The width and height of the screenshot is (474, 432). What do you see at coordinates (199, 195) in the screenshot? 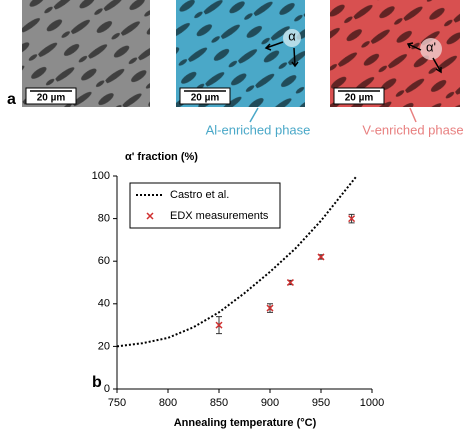
I see `legend-label: Castro et al.` at bounding box center [199, 195].